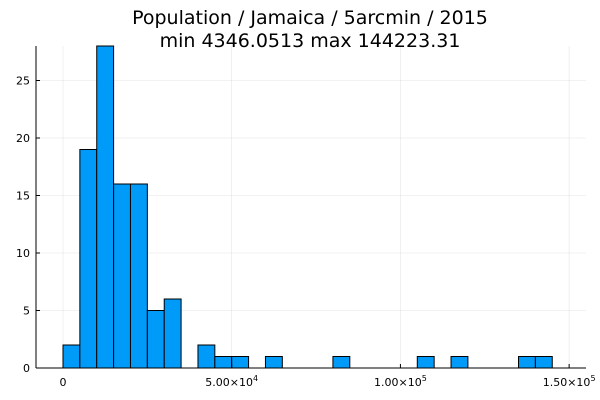  What do you see at coordinates (310, 41) in the screenshot?
I see `chart-subtitle: min 4346.0513 max 144223.31` at bounding box center [310, 41].